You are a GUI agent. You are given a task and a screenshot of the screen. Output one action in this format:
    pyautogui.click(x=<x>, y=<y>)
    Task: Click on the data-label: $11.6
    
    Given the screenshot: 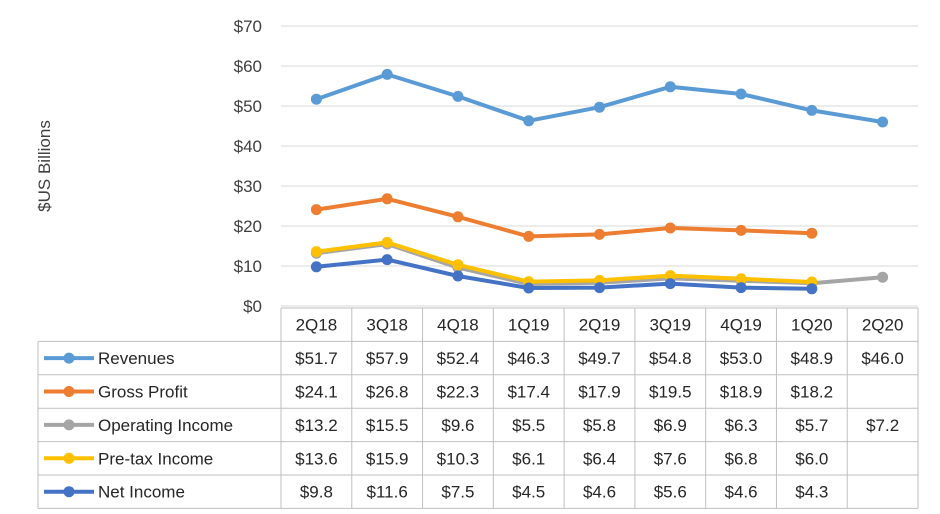 What is the action you would take?
    pyautogui.click(x=387, y=492)
    